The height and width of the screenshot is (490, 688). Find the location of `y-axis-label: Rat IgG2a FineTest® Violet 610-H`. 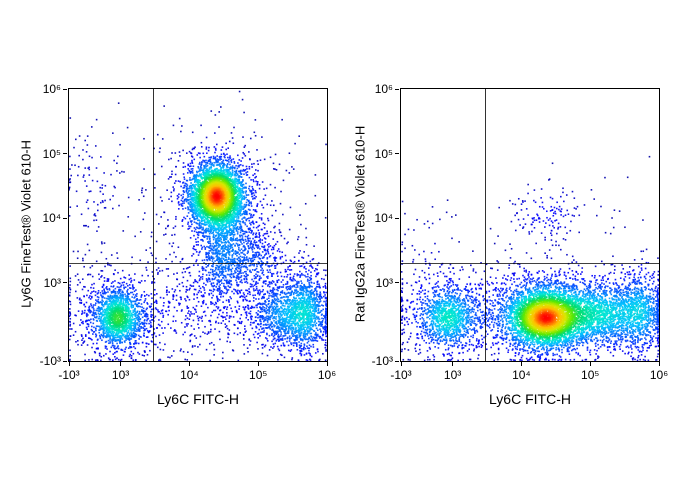

y-axis-label: Rat IgG2a FineTest® Violet 610-H is located at coordinates (360, 224).